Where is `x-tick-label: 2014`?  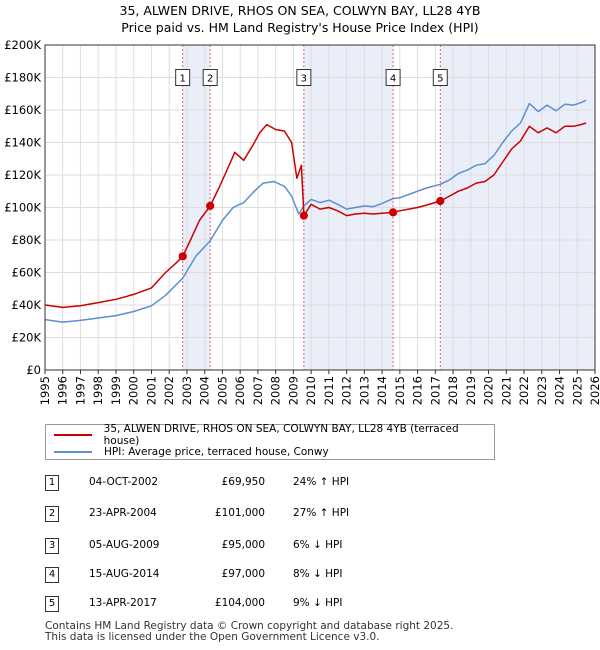 x-tick-label: 2014 is located at coordinates (382, 390).